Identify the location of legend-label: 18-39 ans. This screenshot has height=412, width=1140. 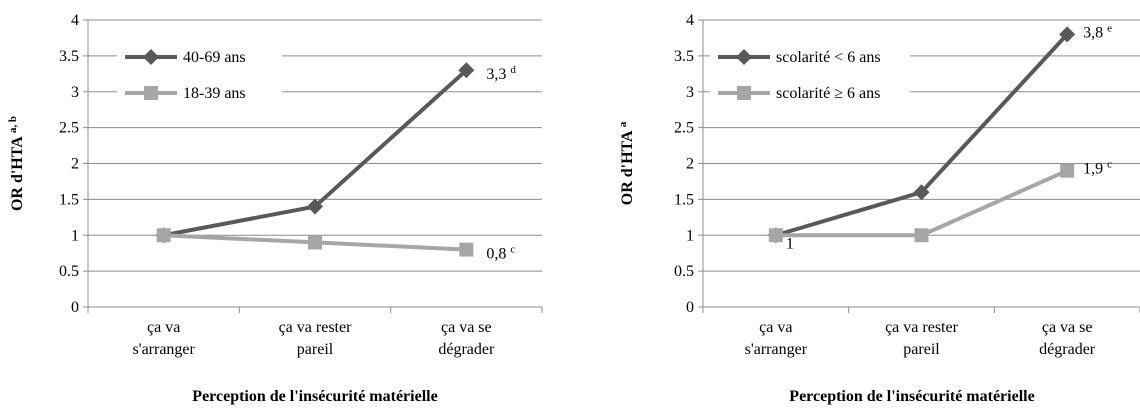
(214, 93).